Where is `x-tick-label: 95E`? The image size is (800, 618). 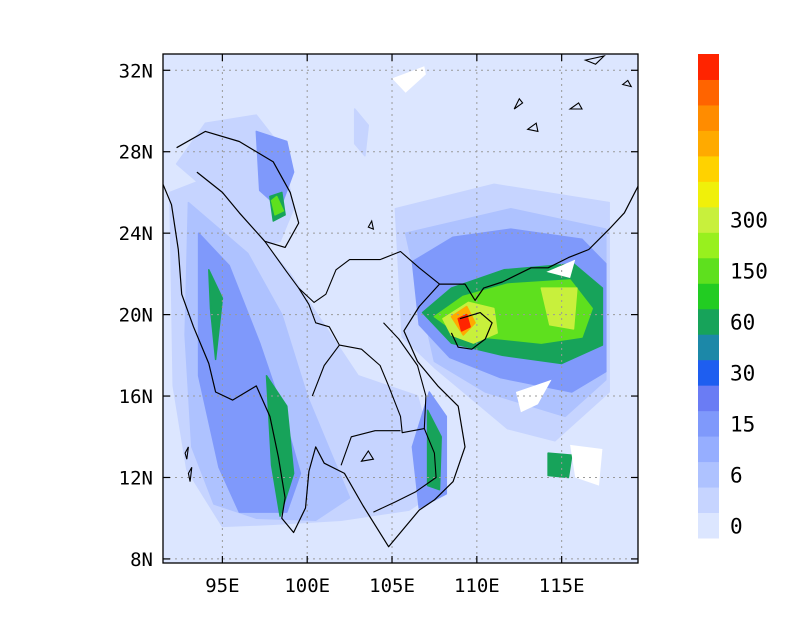 x-tick-label: 95E is located at coordinates (222, 586).